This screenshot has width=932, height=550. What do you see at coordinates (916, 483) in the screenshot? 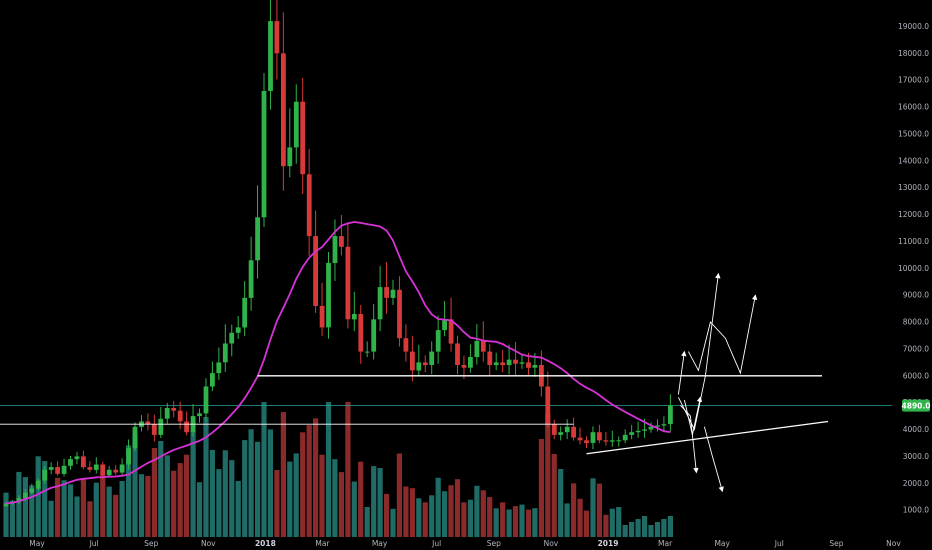
I see `y-tick-label: 2000.0` at bounding box center [916, 483].